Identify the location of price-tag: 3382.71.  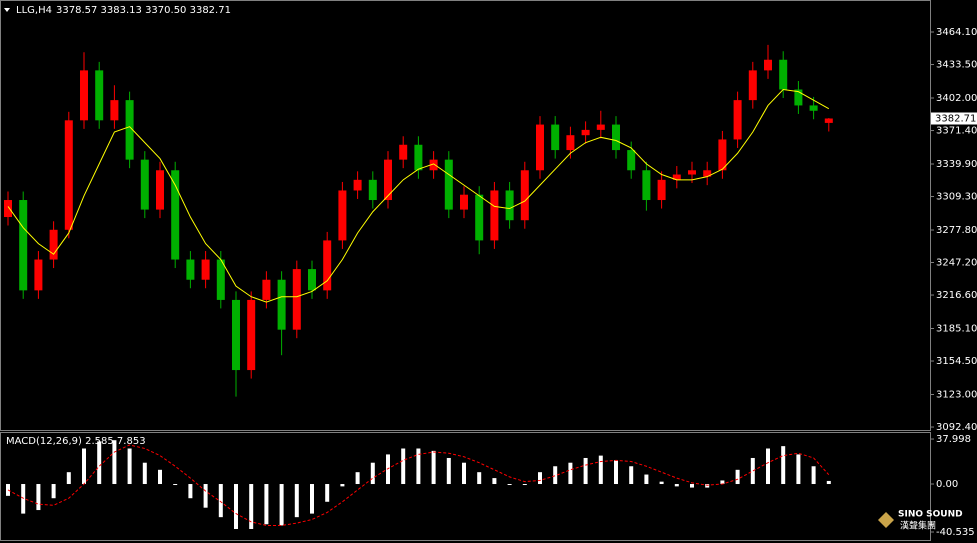
(955, 119).